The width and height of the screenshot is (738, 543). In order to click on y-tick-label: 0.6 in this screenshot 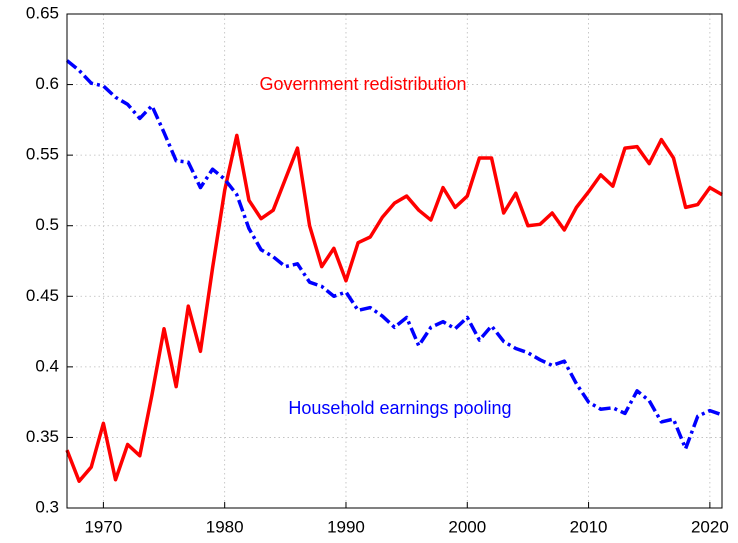, I will do `click(47, 83)`.